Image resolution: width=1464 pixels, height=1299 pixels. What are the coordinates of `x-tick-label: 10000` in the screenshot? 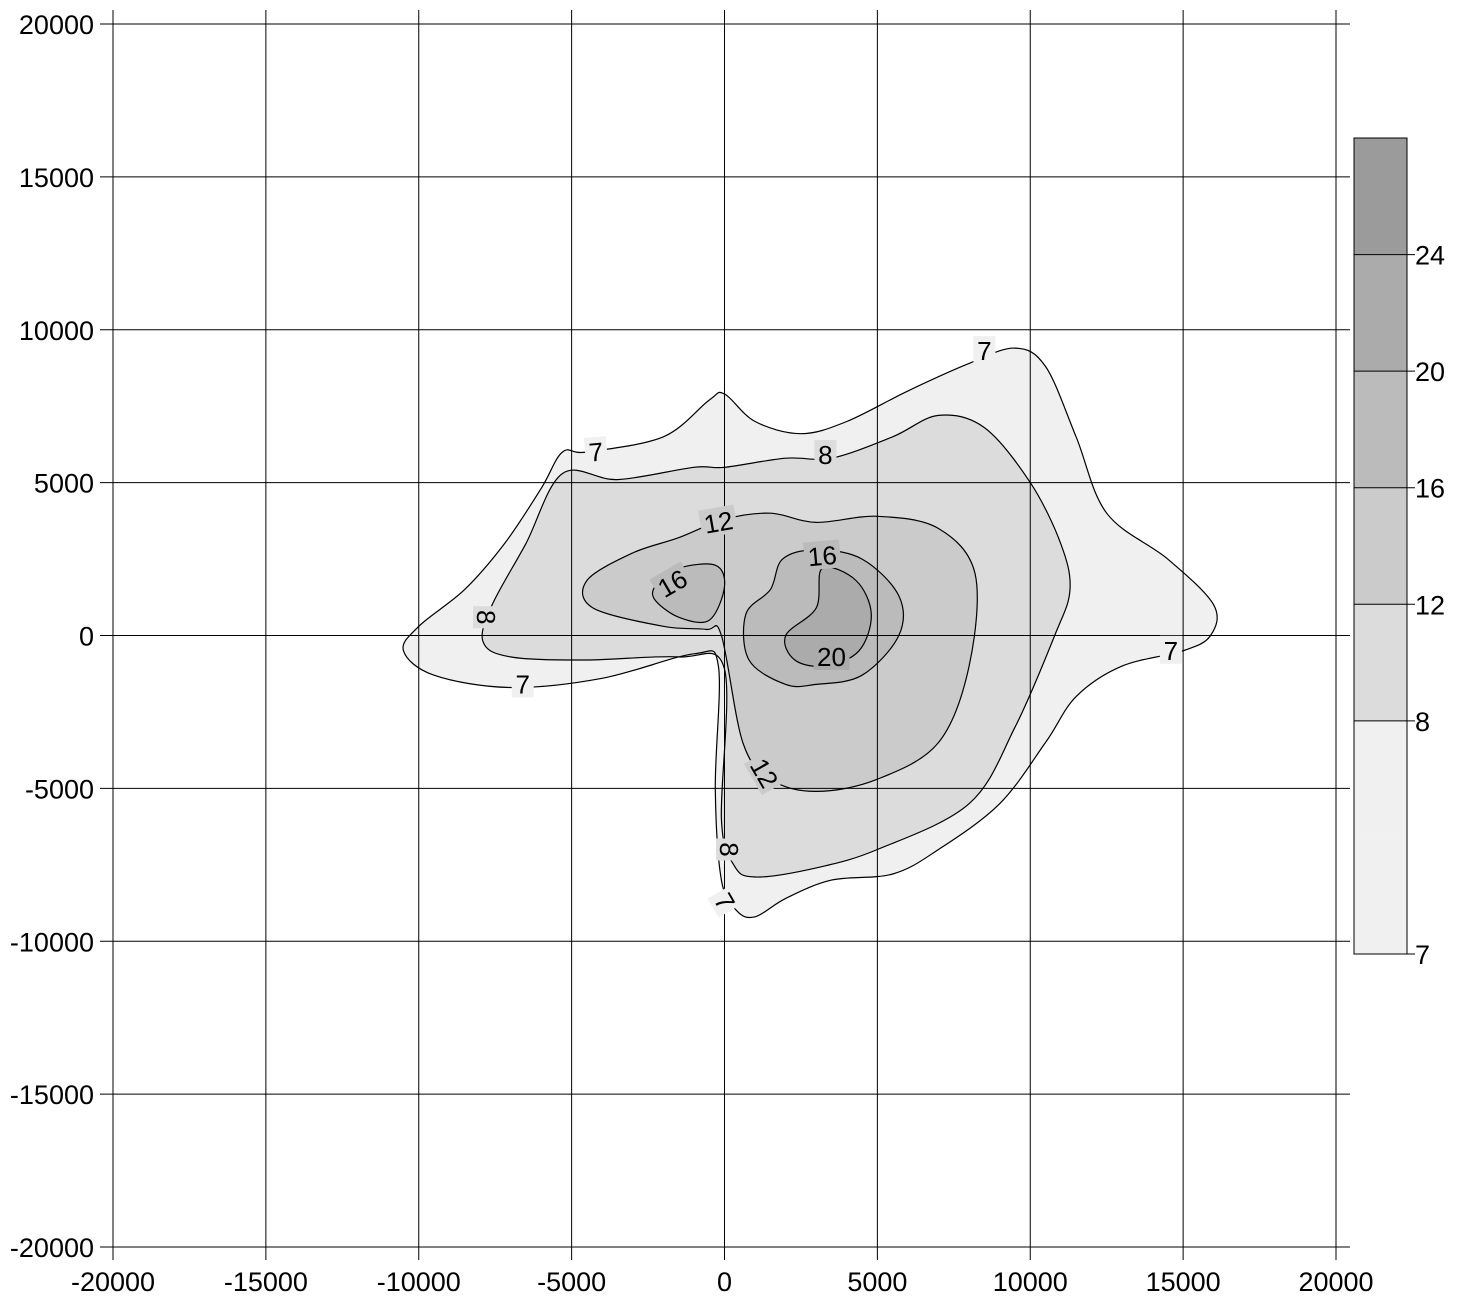 It's located at (1030, 1282).